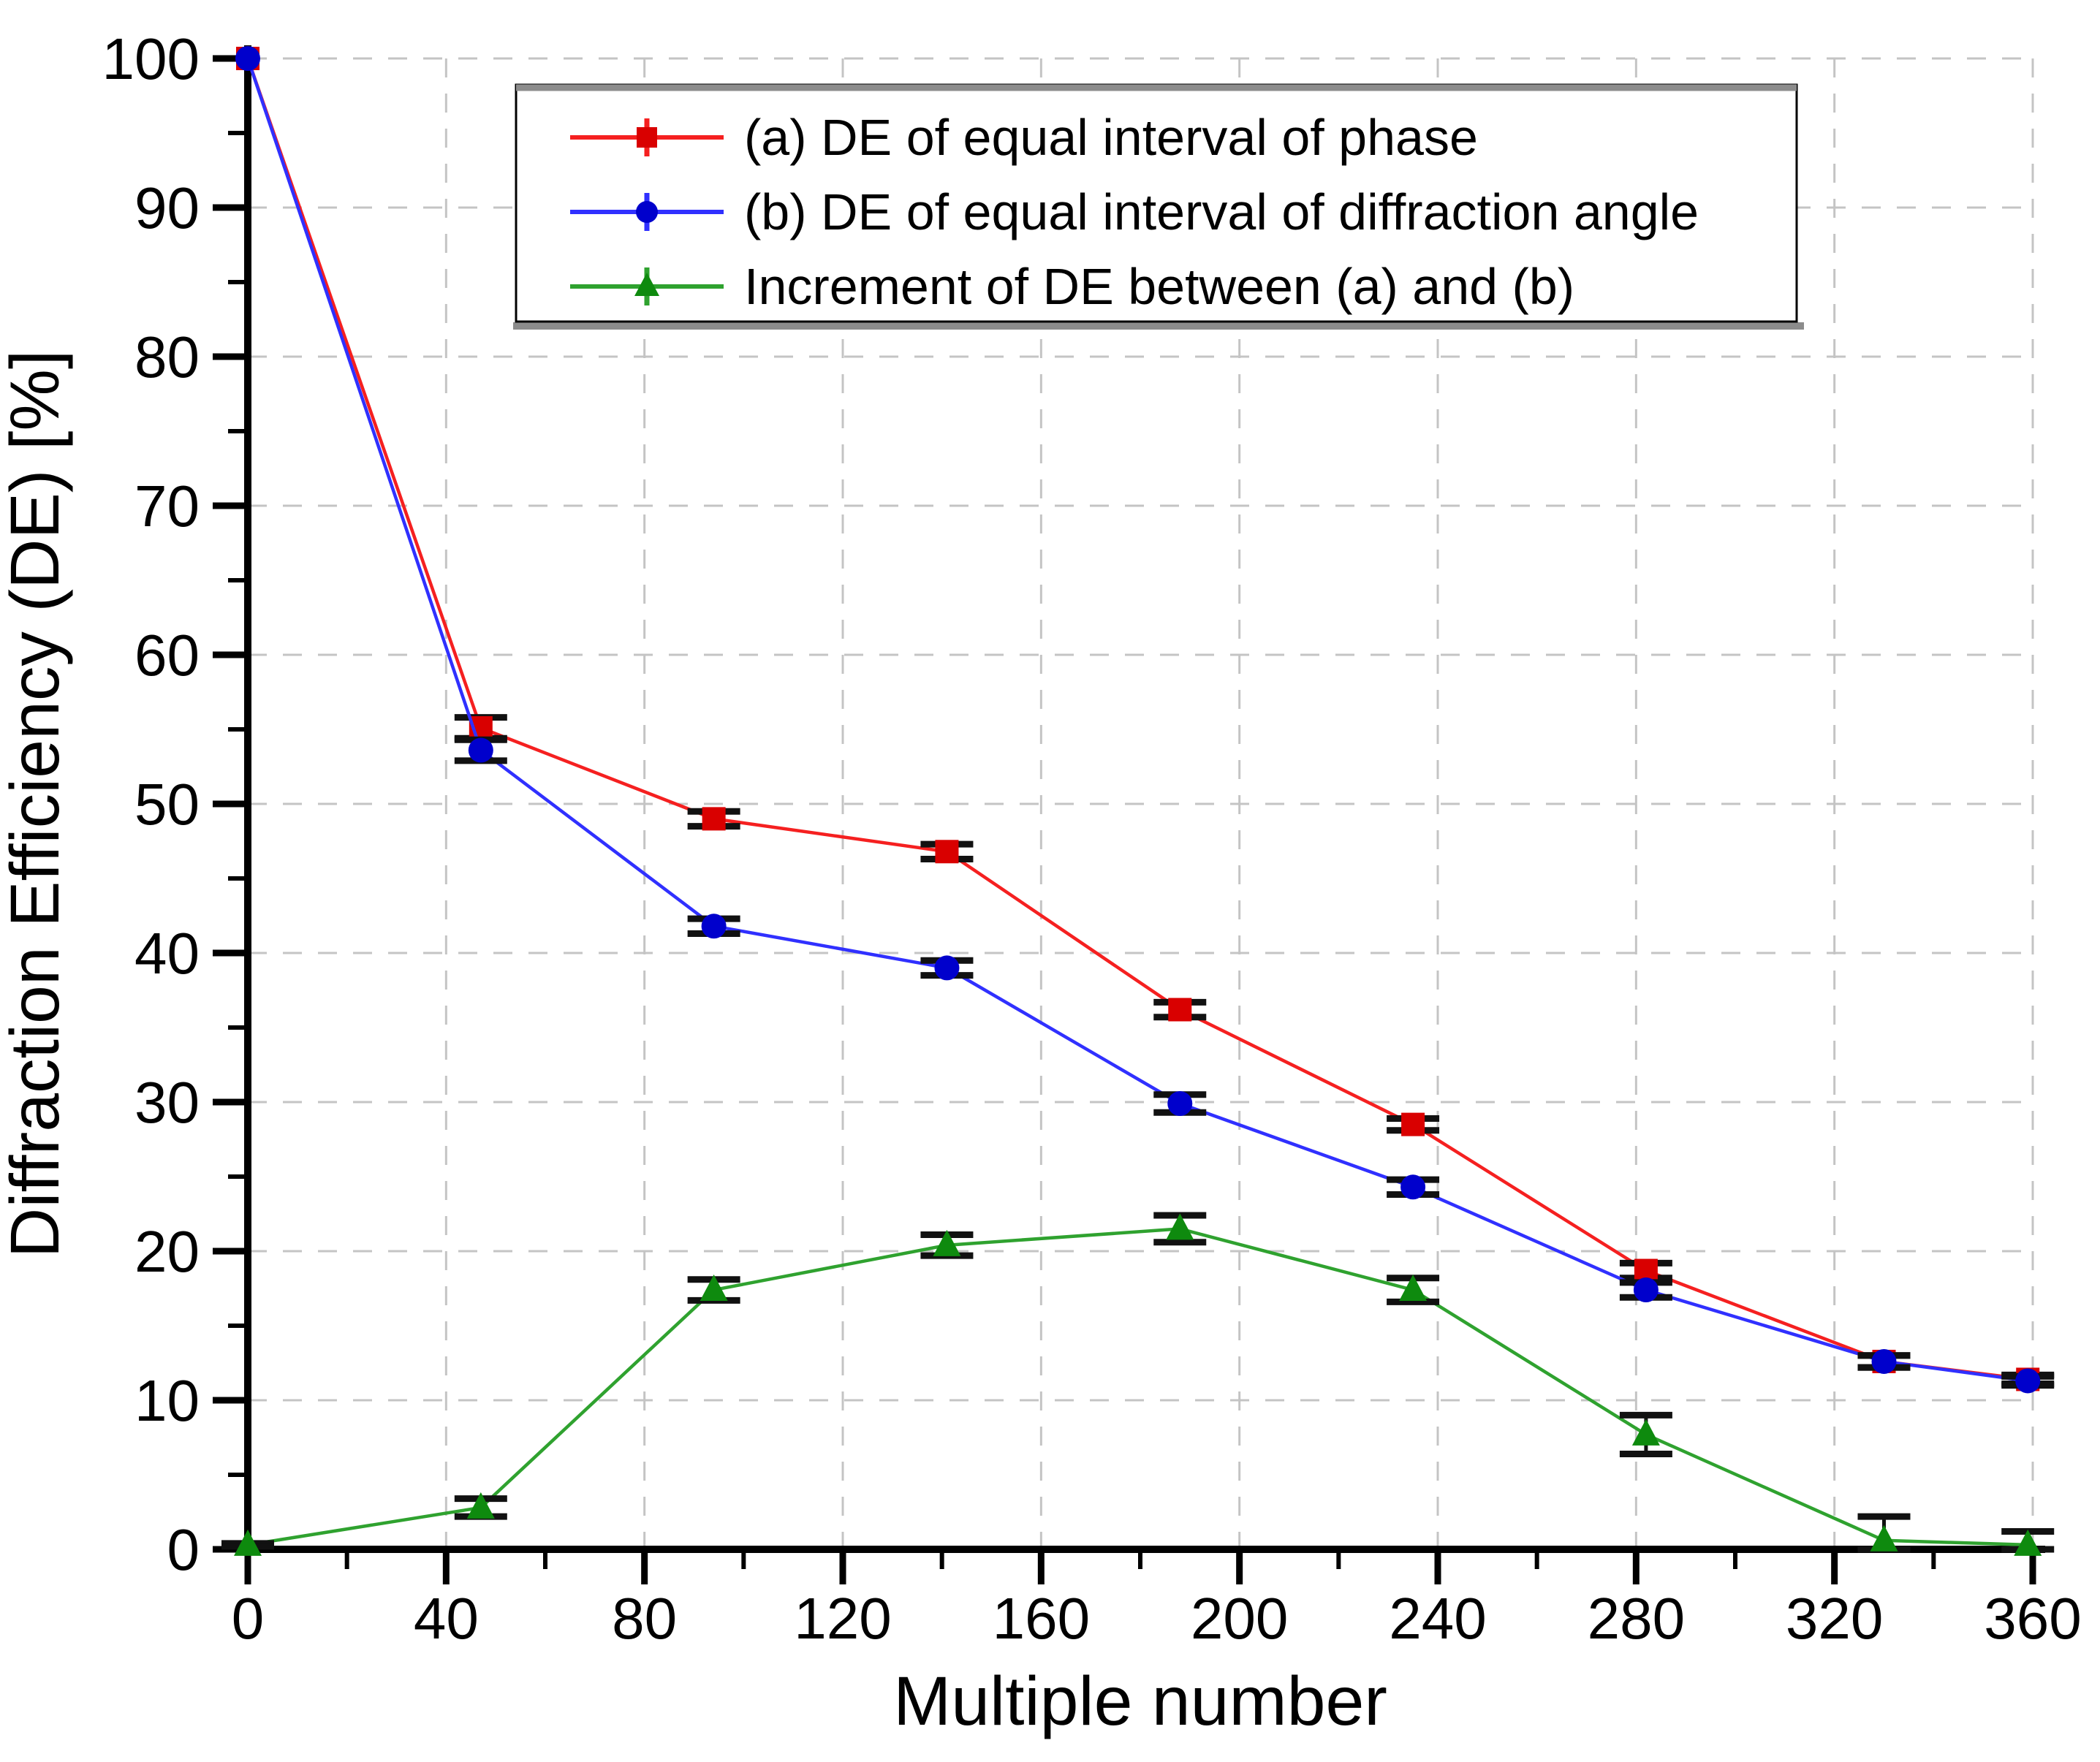  What do you see at coordinates (248, 1619) in the screenshot?
I see `x-tick-label: 0` at bounding box center [248, 1619].